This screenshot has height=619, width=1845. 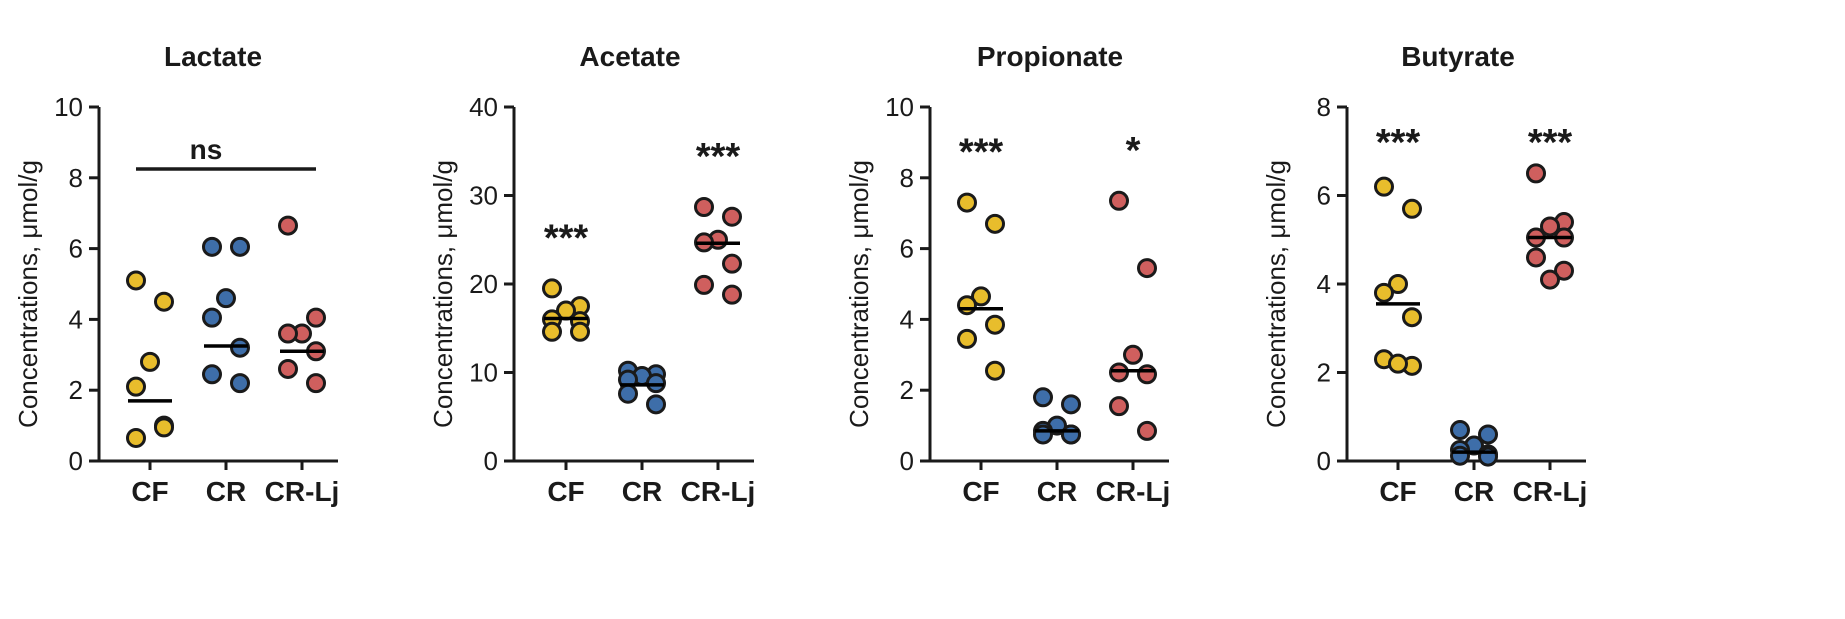 What do you see at coordinates (483, 196) in the screenshot?
I see `y-tick-label: 30` at bounding box center [483, 196].